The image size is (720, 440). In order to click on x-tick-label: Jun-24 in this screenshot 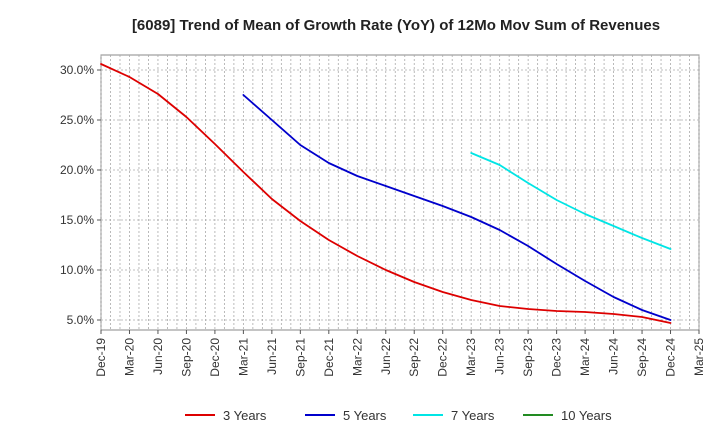, I will do `click(614, 356)`.